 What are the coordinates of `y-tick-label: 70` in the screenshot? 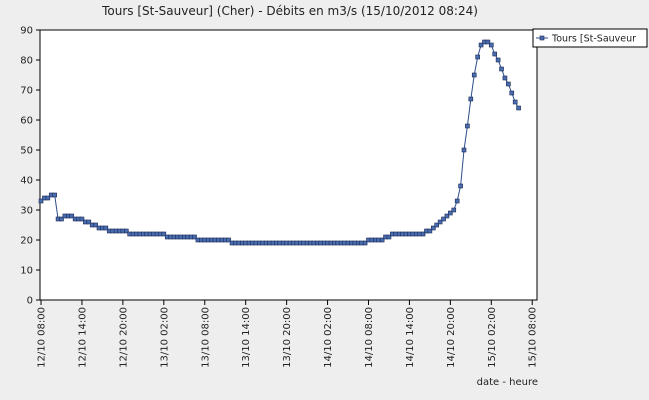 It's located at (26, 91).